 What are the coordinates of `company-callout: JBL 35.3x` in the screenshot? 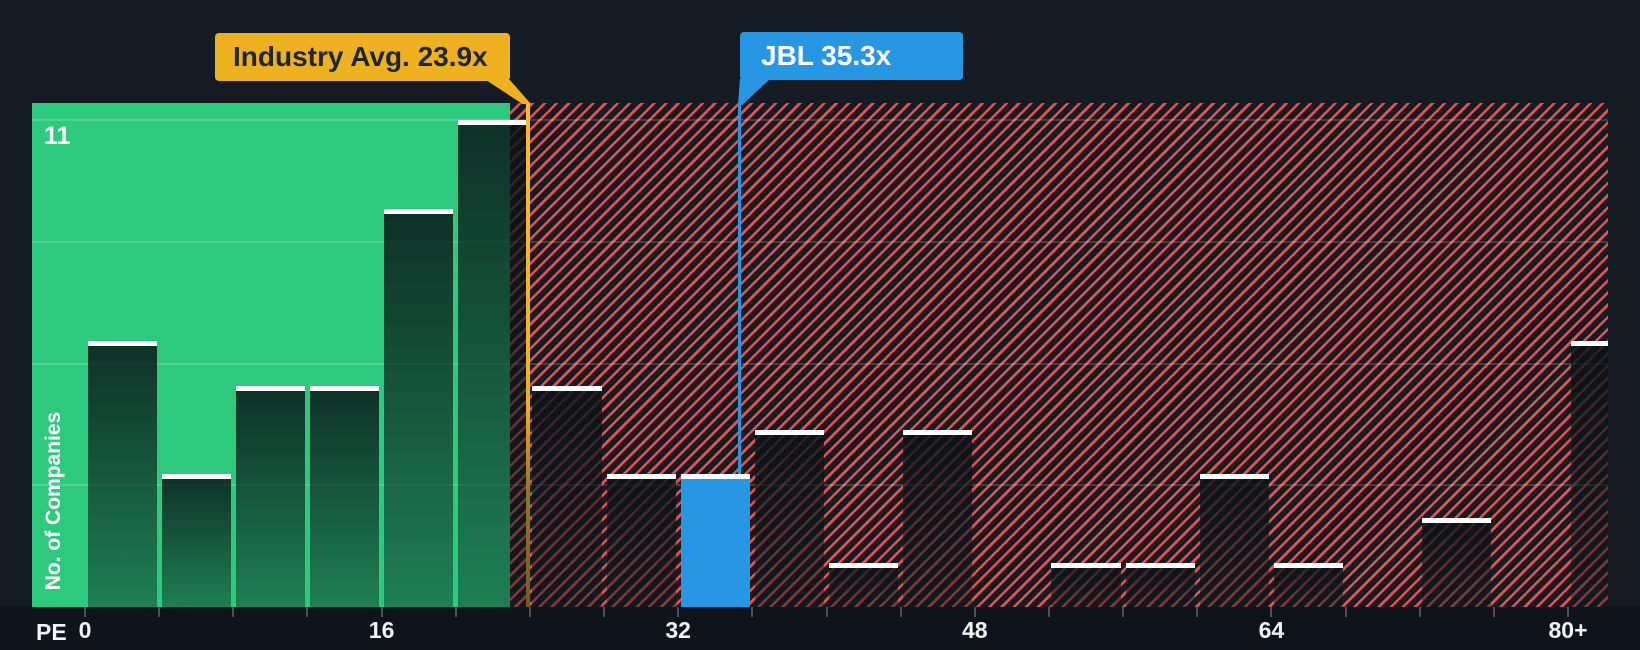 It's located at (851, 56).